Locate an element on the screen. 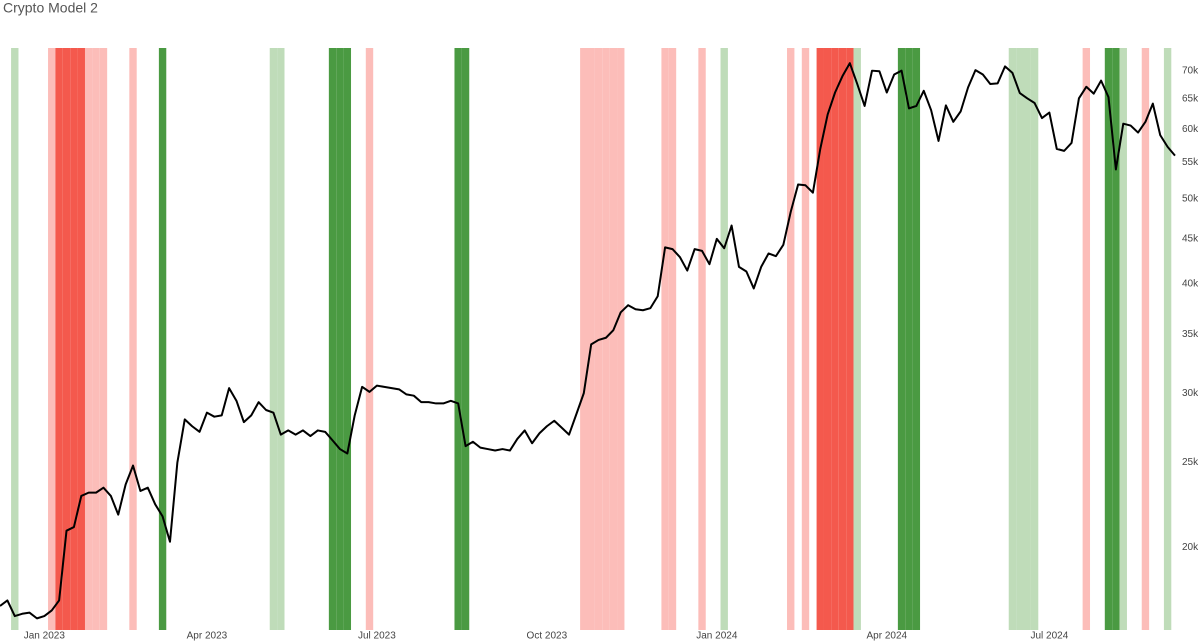 The image size is (1200, 644). x-tick-label: Apr 2023 is located at coordinates (207, 636).